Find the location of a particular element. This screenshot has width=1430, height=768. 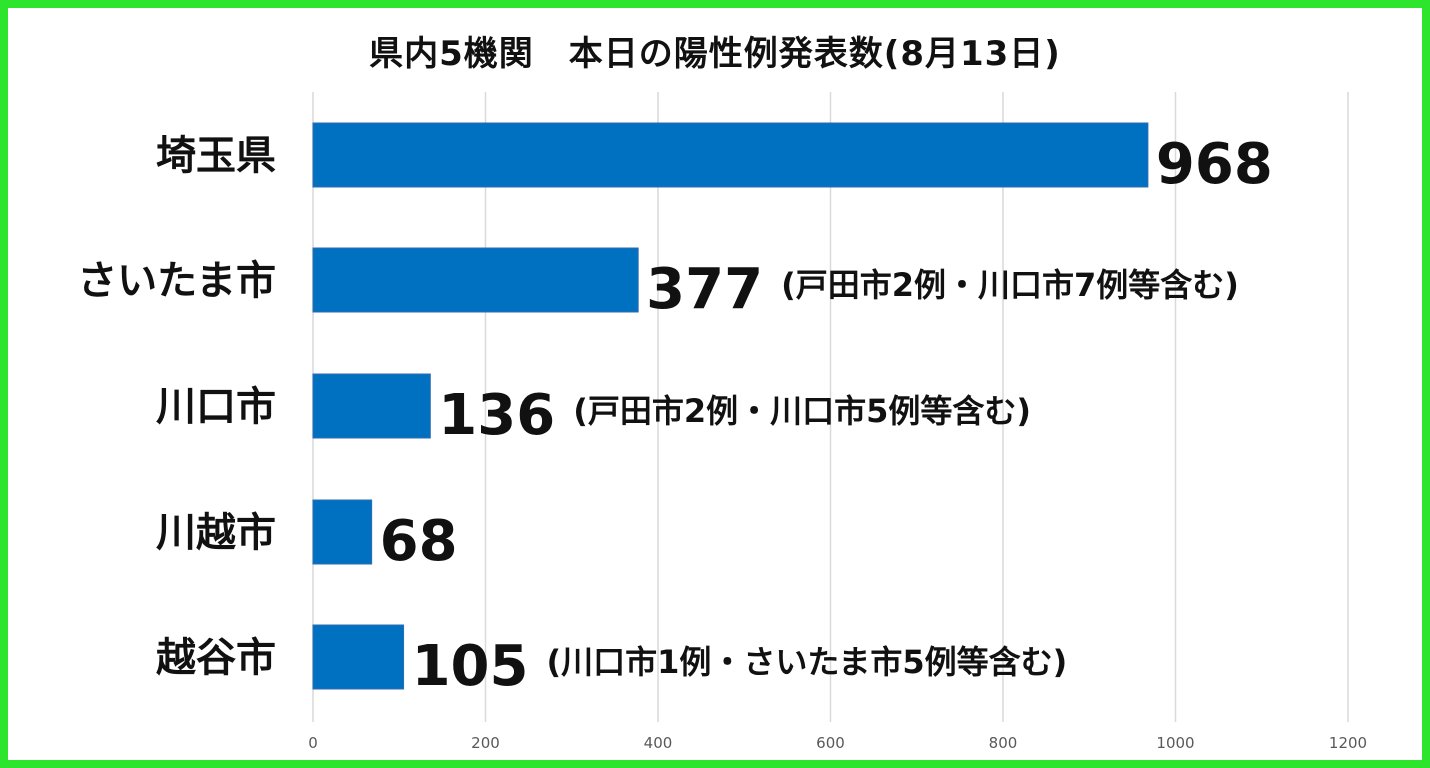

annotation-label: (川口市1例・さいたま市5例等含む) is located at coordinates (806, 662).